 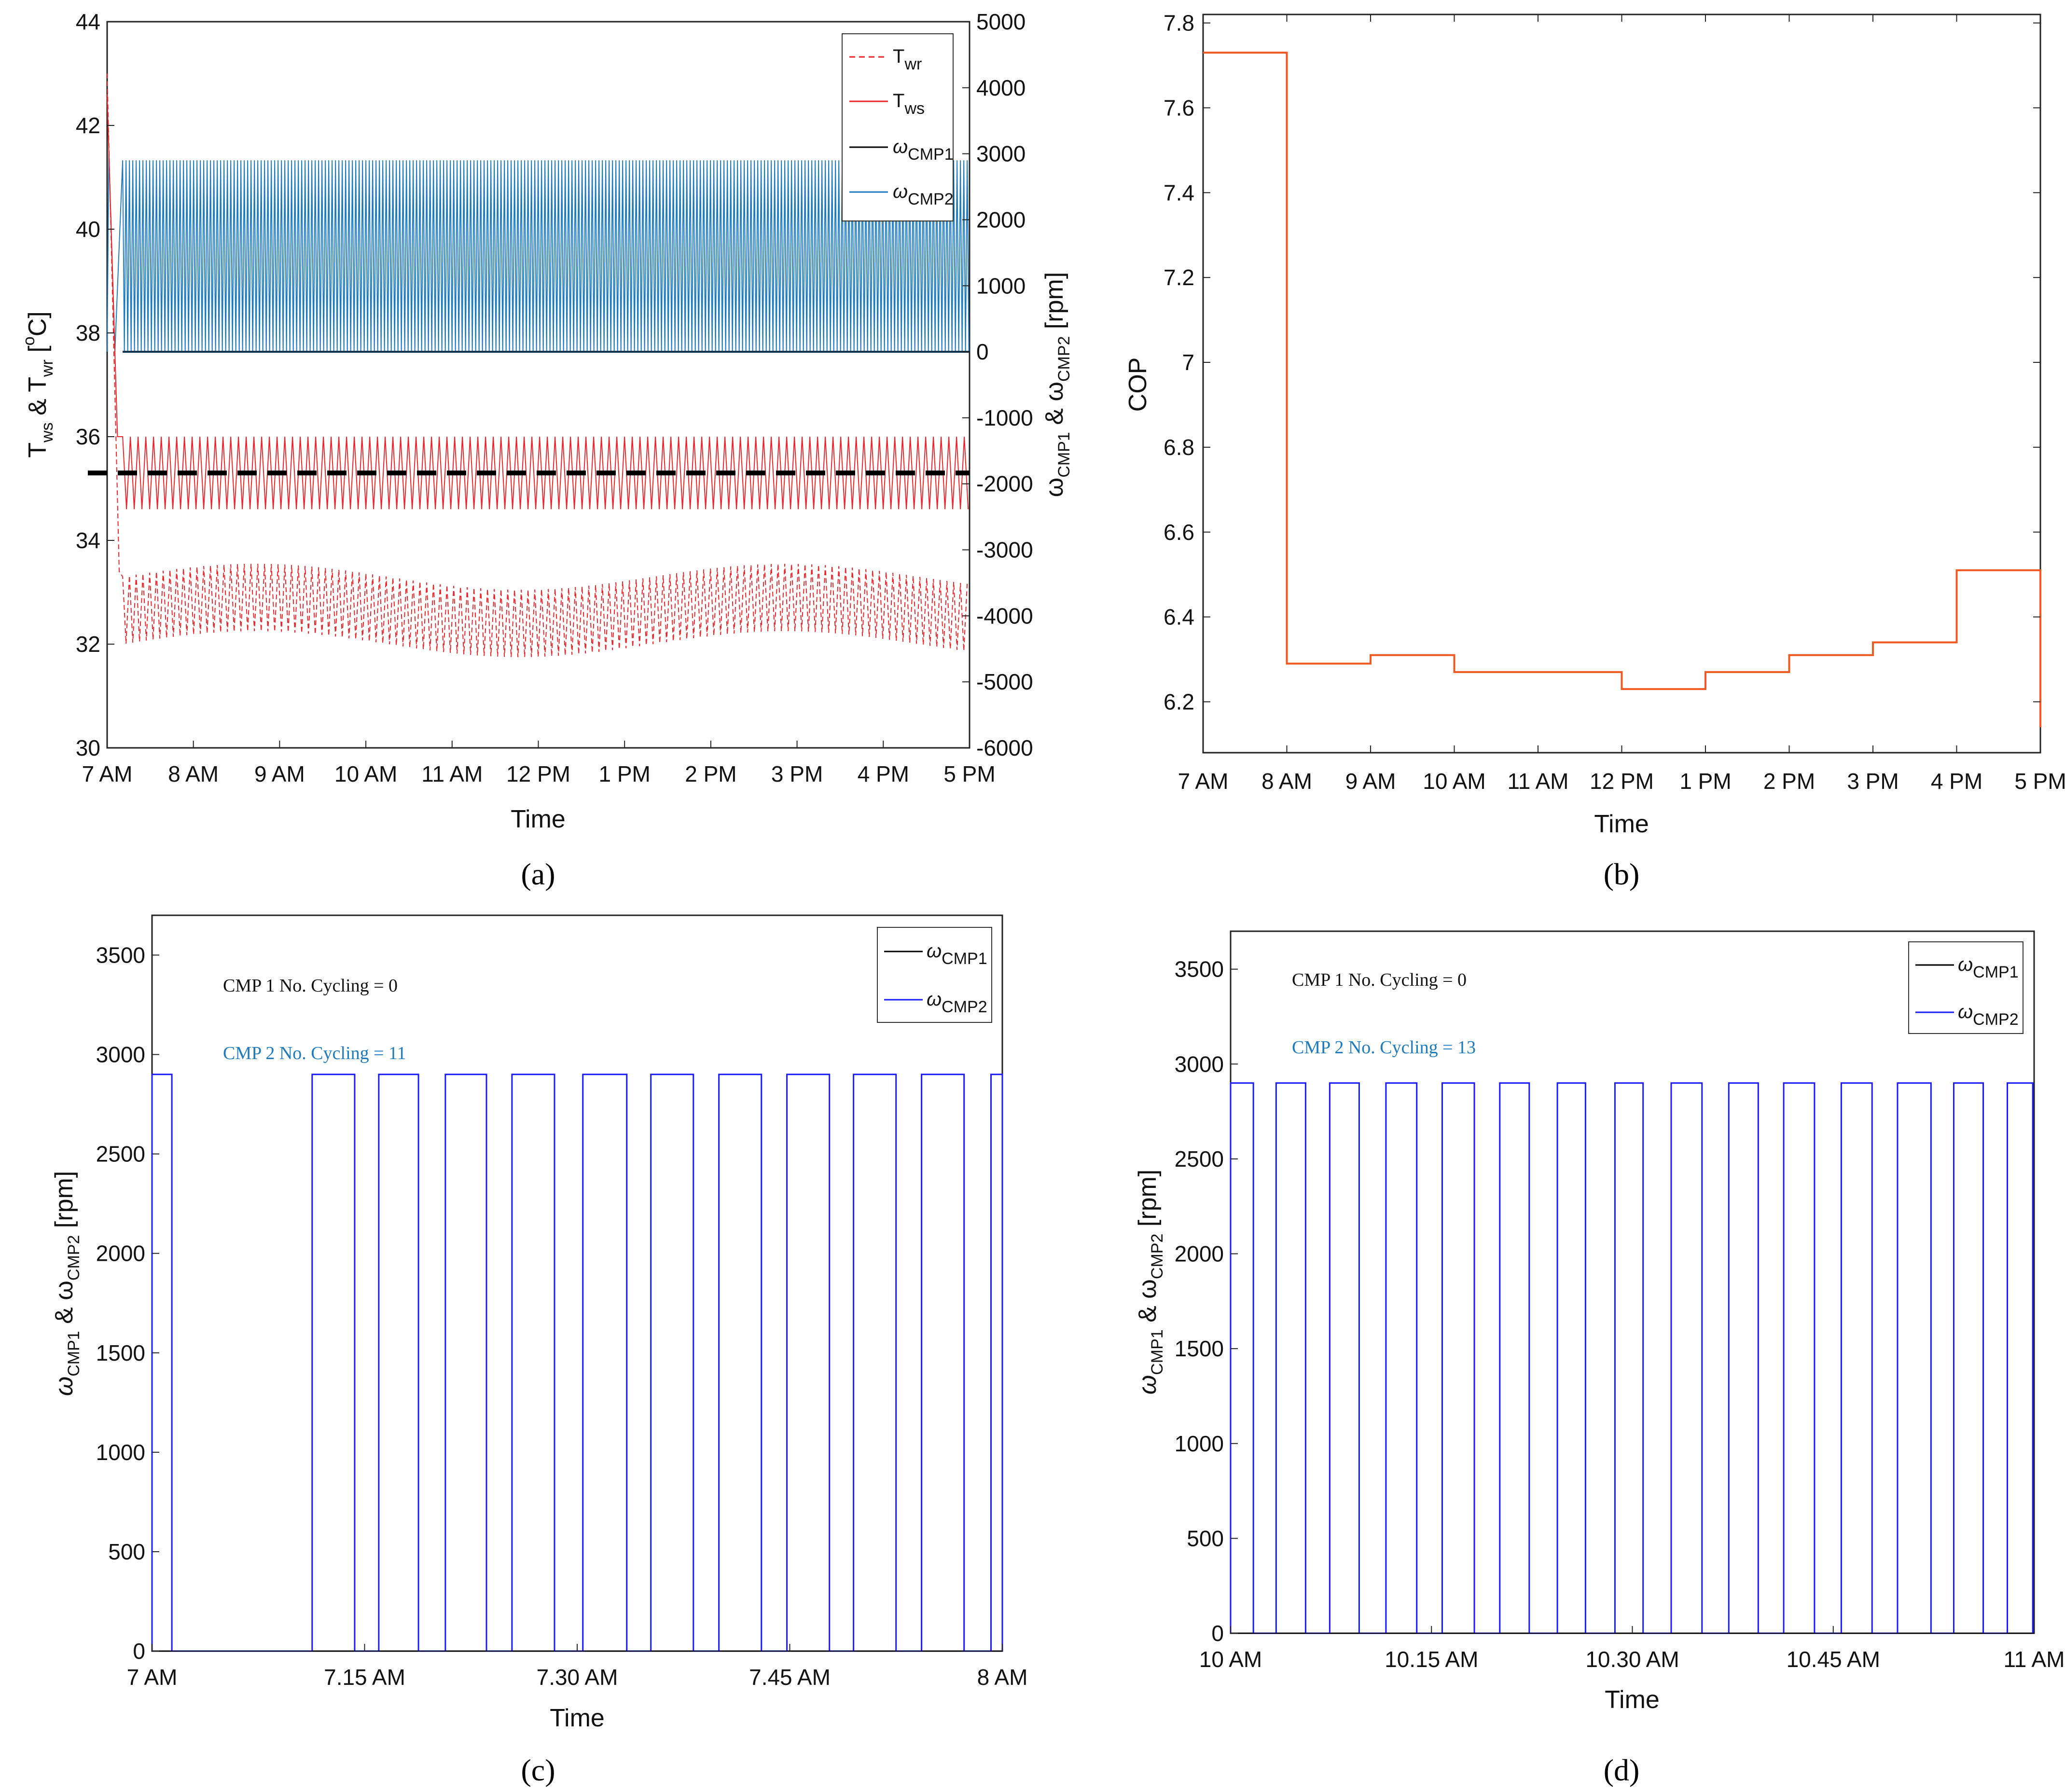 I want to click on chart-a-xlabel: Time, so click(x=538, y=819).